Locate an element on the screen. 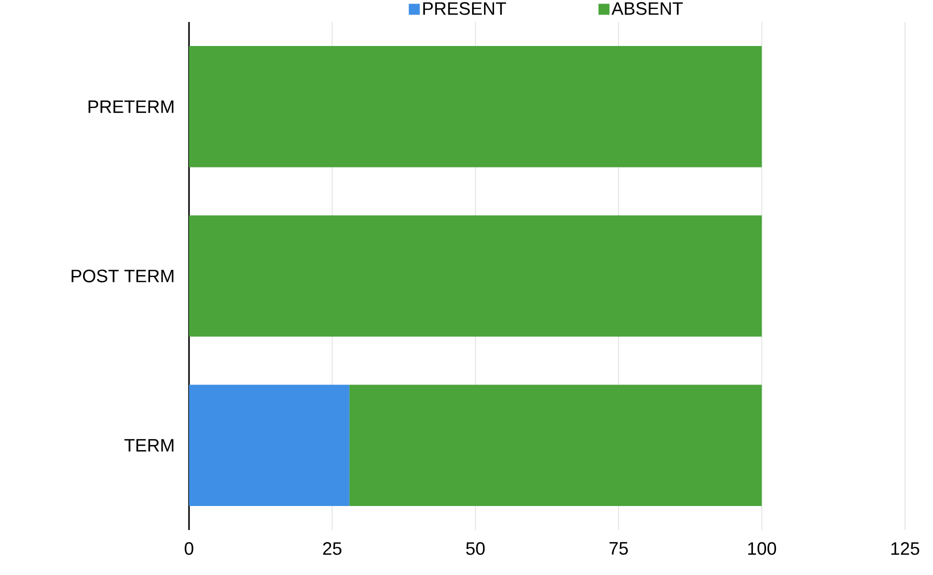  x-tick-label: 25 is located at coordinates (332, 548).